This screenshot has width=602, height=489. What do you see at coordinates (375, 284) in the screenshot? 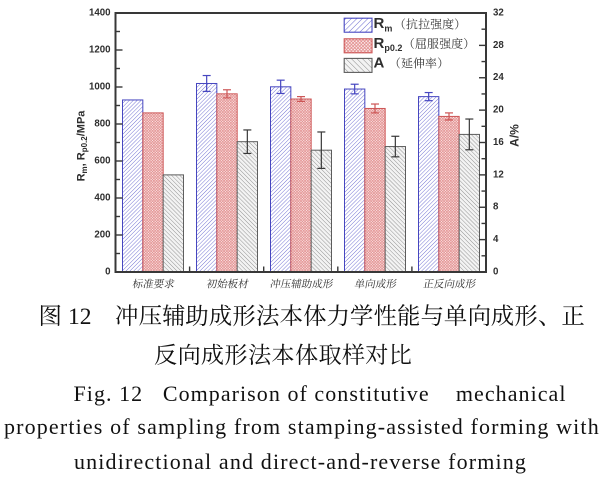
I see `svg-text: 单向成形` at bounding box center [375, 284].